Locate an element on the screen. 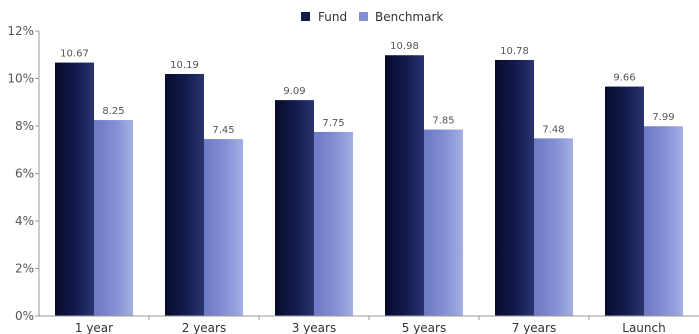 The image size is (699, 334). x-category-label: 1 year is located at coordinates (94, 327).